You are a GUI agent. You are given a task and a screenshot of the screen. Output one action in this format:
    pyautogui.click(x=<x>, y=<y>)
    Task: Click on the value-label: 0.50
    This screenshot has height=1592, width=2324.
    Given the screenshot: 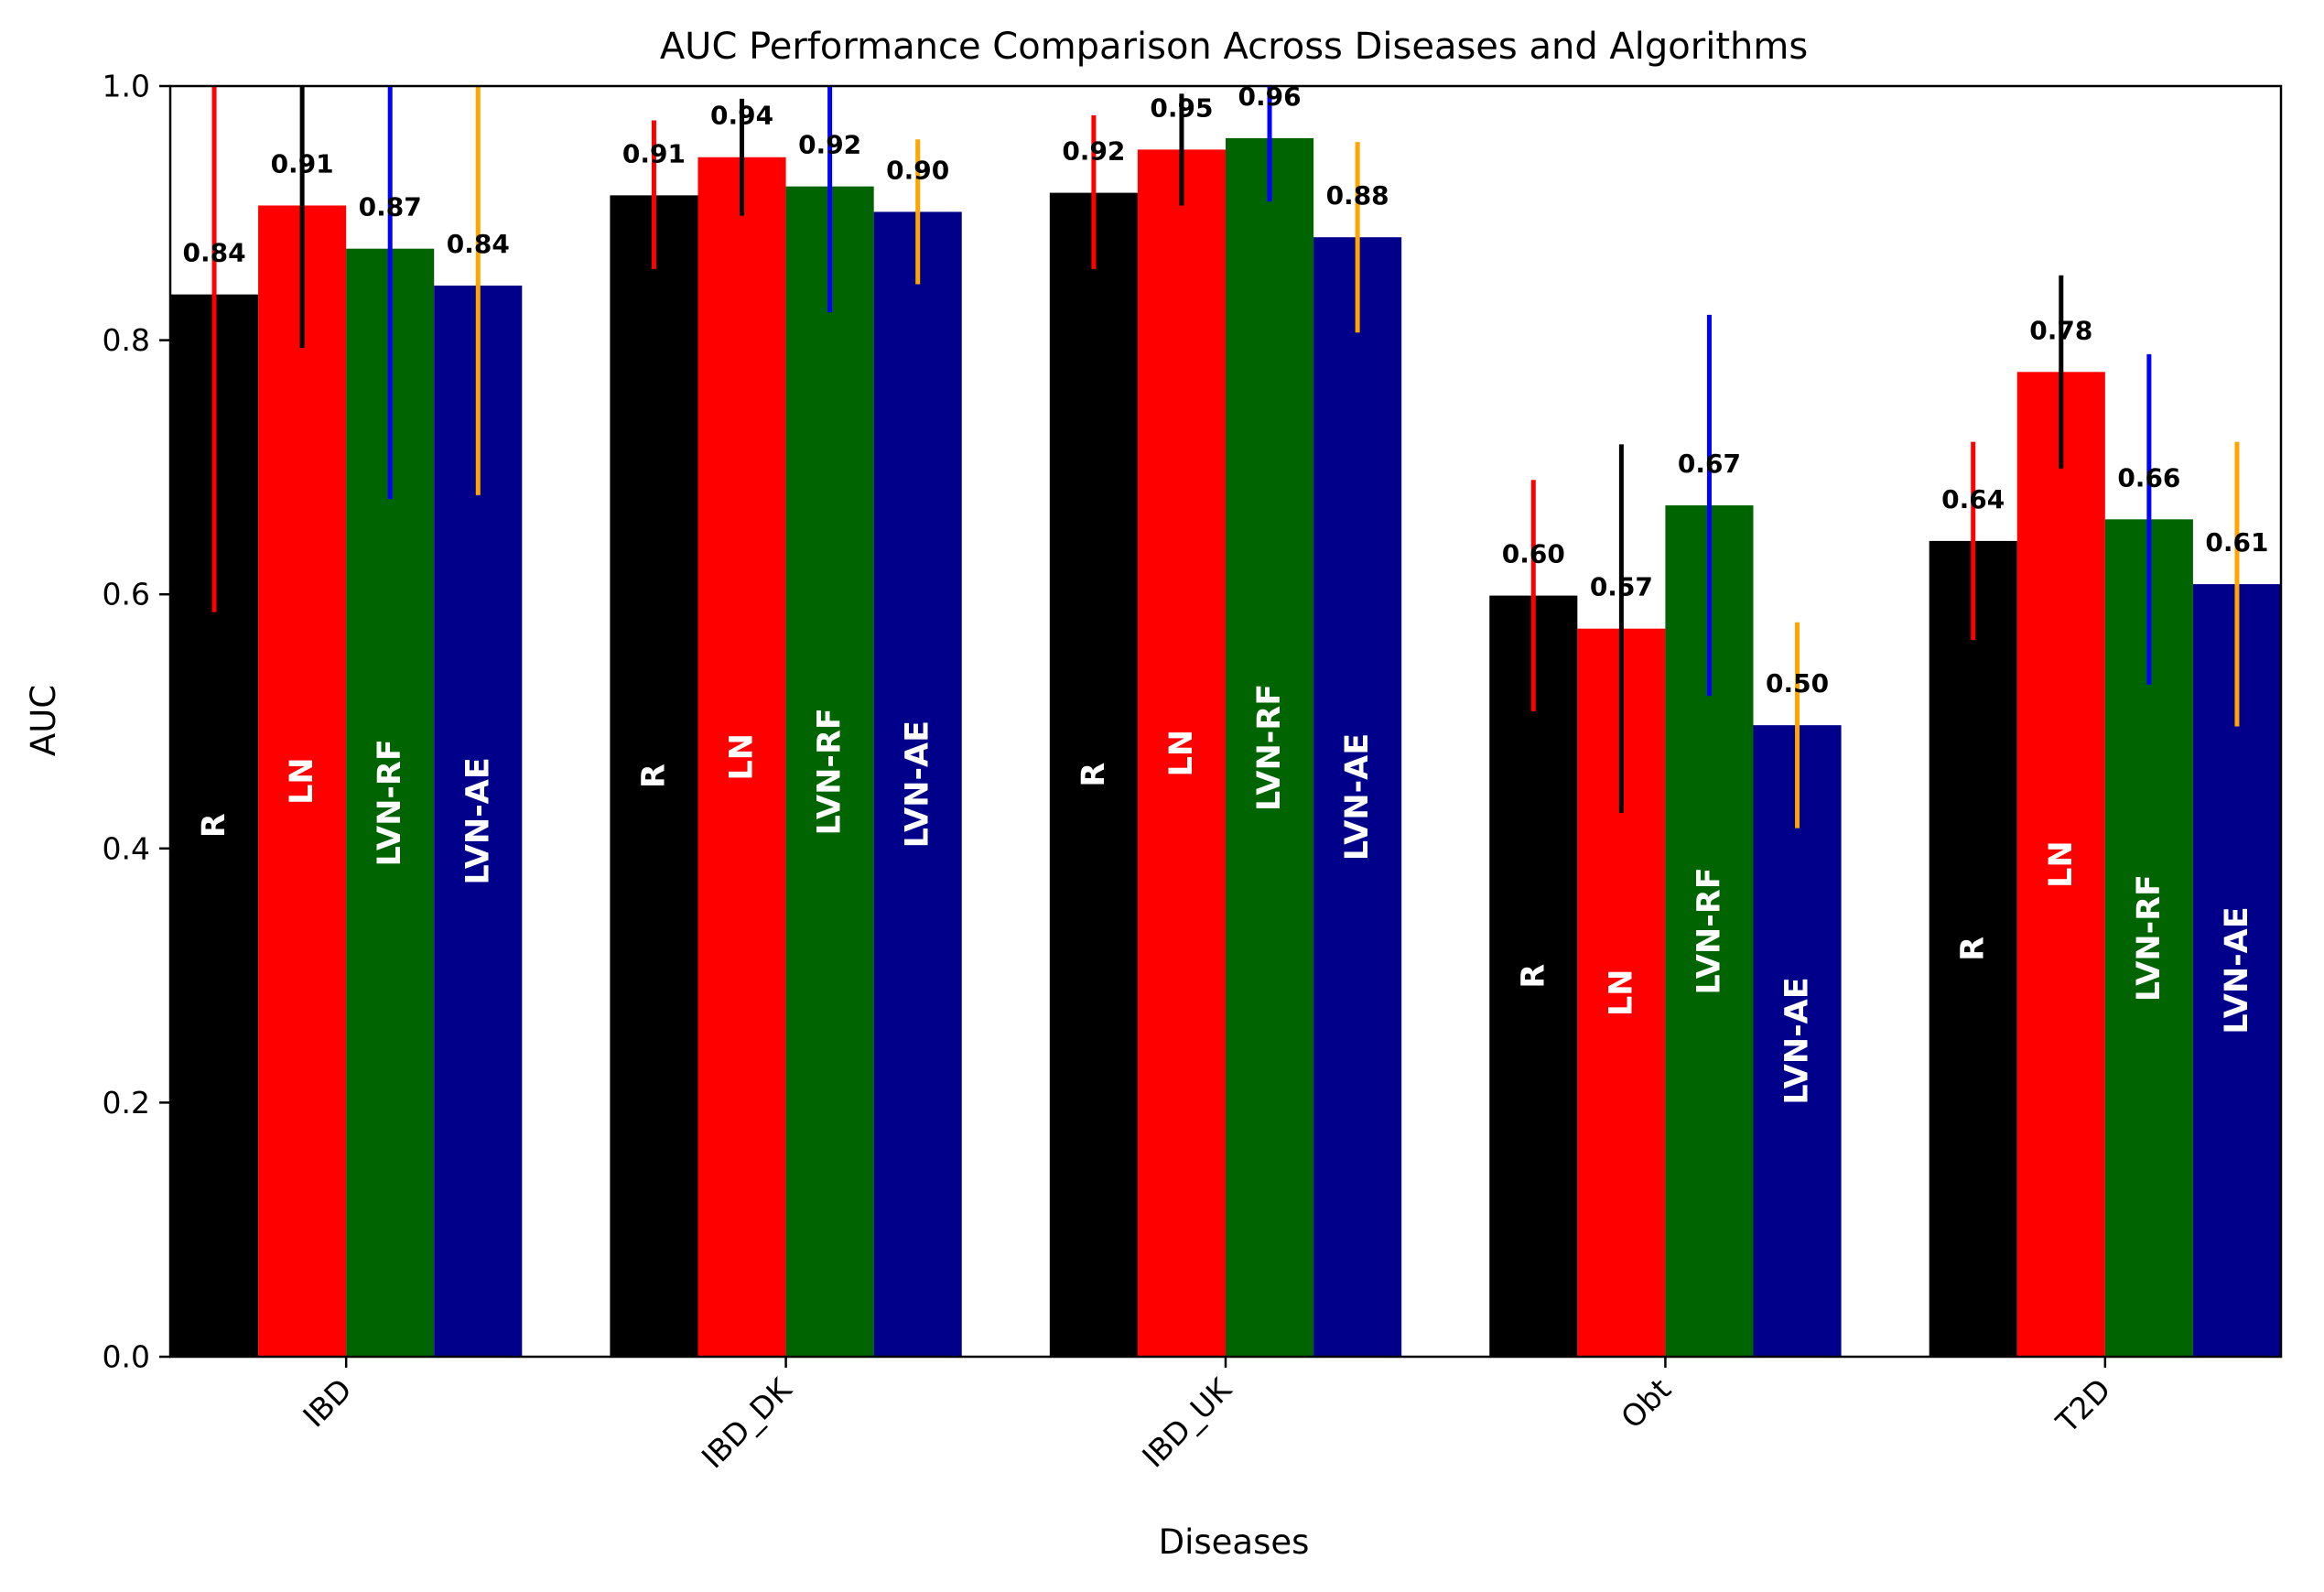 What is the action you would take?
    pyautogui.click(x=1797, y=683)
    